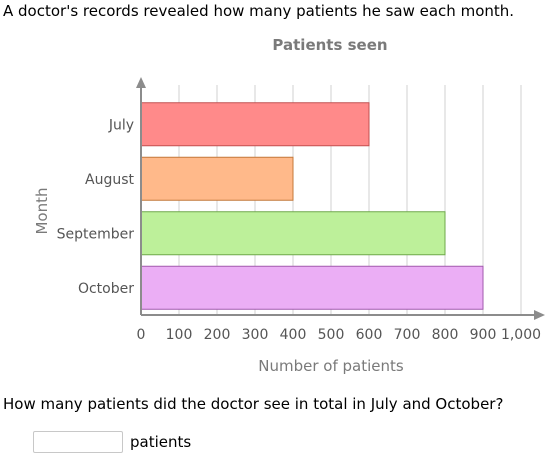 Image resolution: width=553 pixels, height=455 pixels. Describe the element at coordinates (255, 124) in the screenshot. I see `bar-july` at that location.